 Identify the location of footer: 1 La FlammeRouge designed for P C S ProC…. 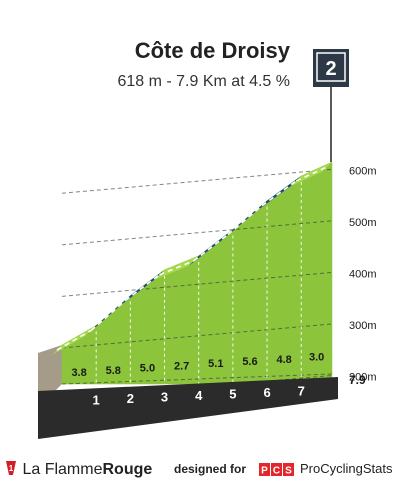
(202, 471).